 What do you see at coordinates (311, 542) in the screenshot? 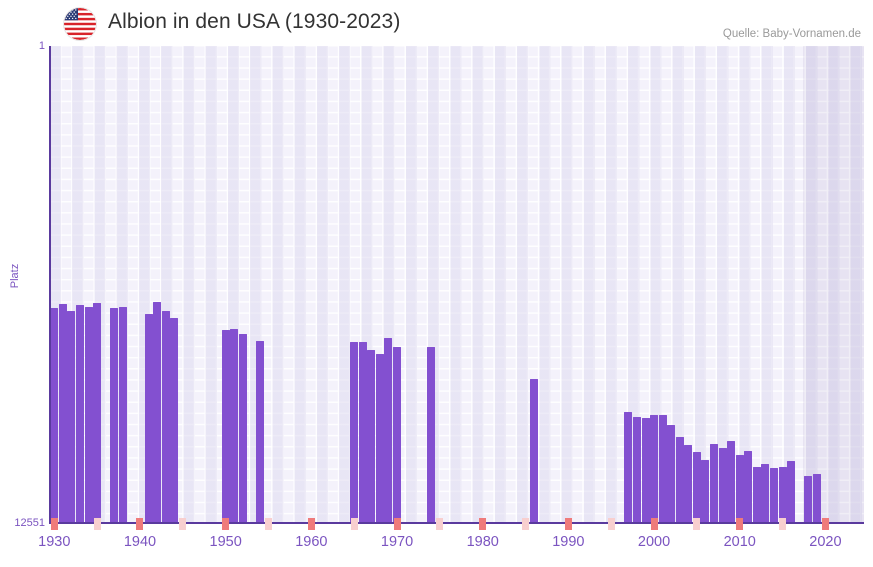
I see `x-tick-label-1960: 1960` at bounding box center [311, 542].